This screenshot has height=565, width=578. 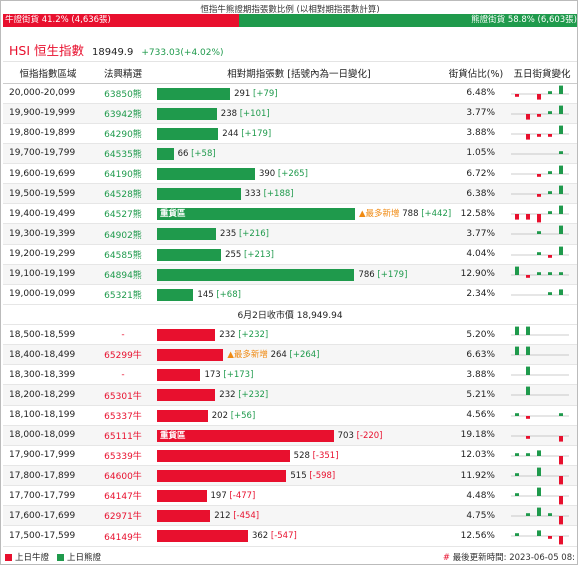 I want to click on daily-change: [+68], so click(x=228, y=294).